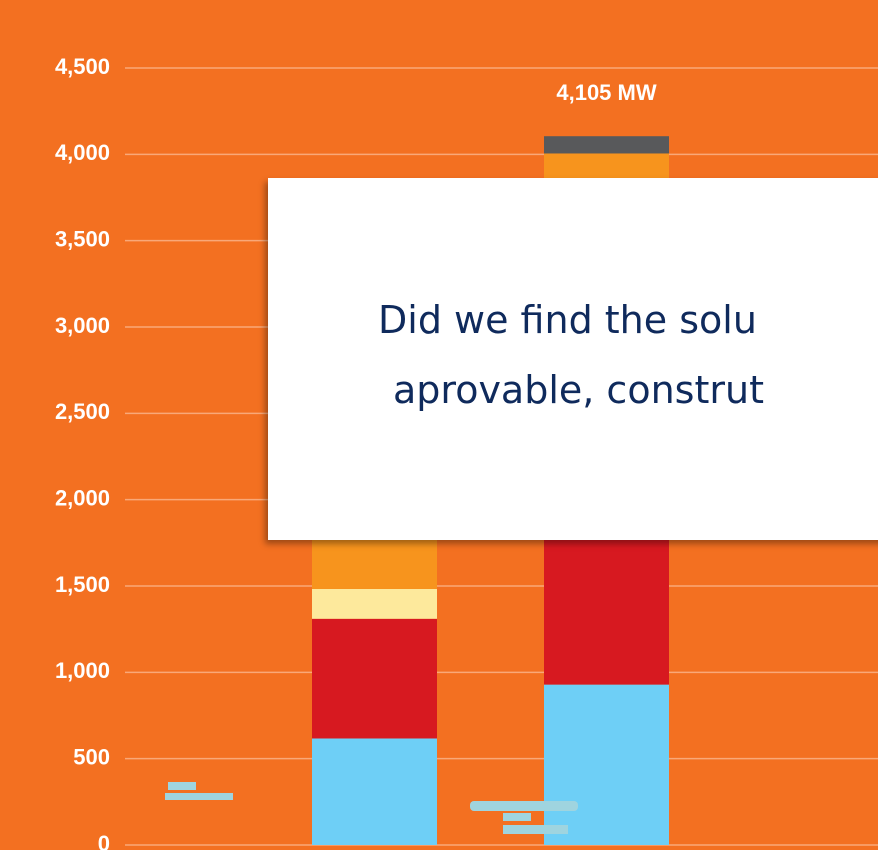 Image resolution: width=878 pixels, height=850 pixels. Describe the element at coordinates (82, 411) in the screenshot. I see `y-tick-label: 2,500` at that location.